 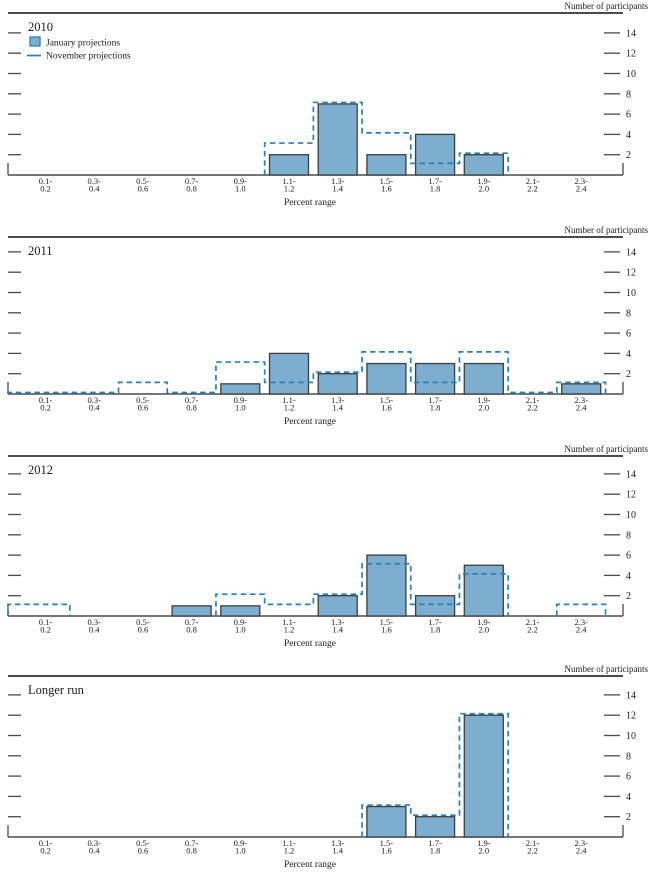 I want to click on x-tick-label-top: 2.1-, so click(x=533, y=181).